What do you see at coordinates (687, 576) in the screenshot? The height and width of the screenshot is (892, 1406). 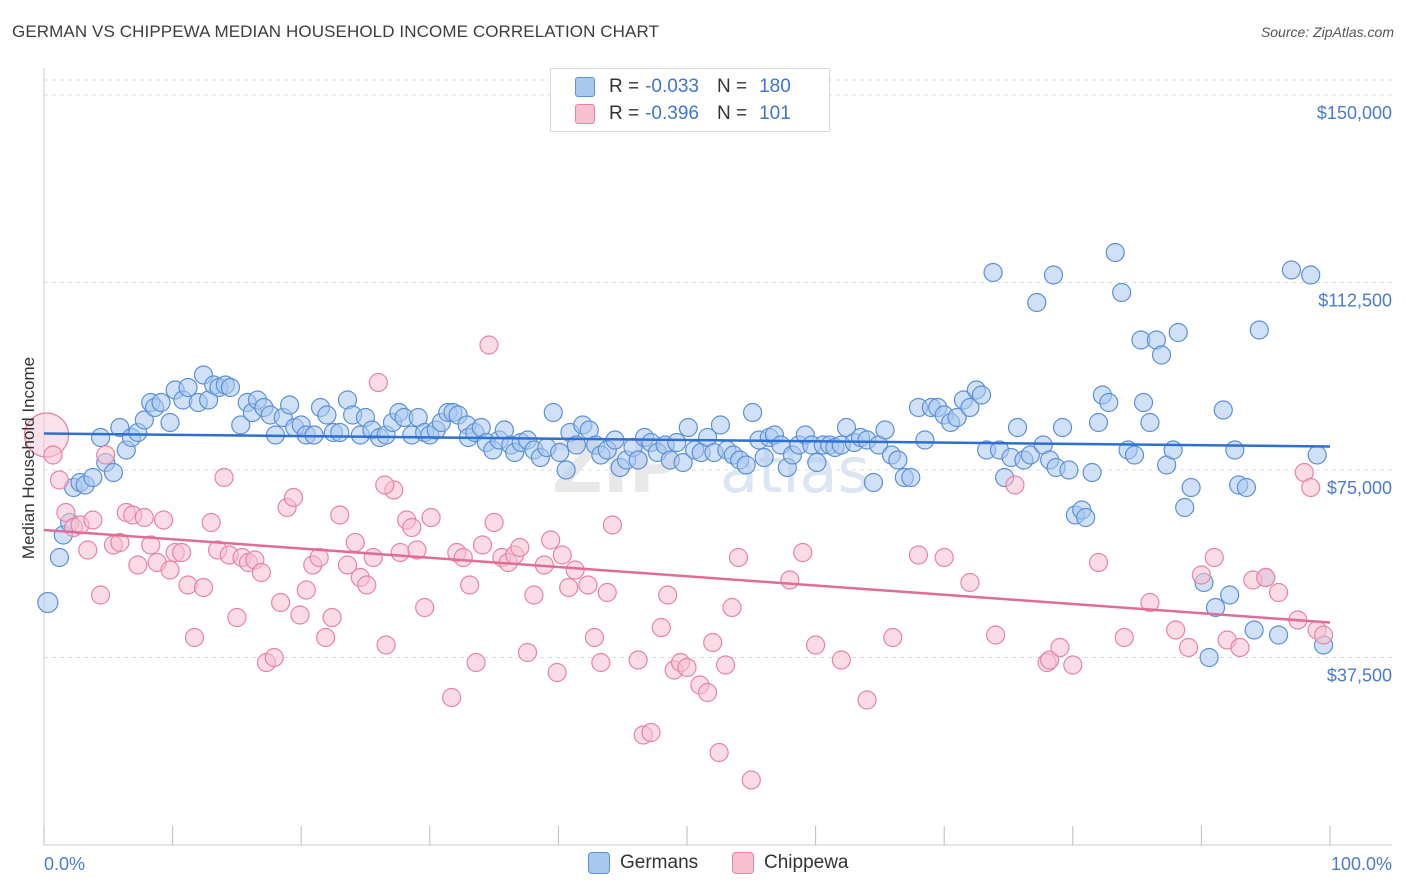 I see `chippewa-trend-line` at bounding box center [687, 576].